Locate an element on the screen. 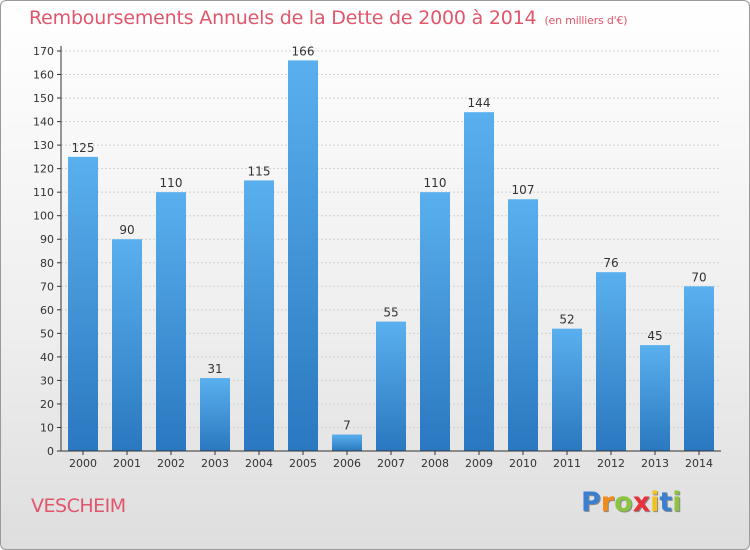 This screenshot has width=750, height=550. x-tick-label: 2004 is located at coordinates (259, 463).